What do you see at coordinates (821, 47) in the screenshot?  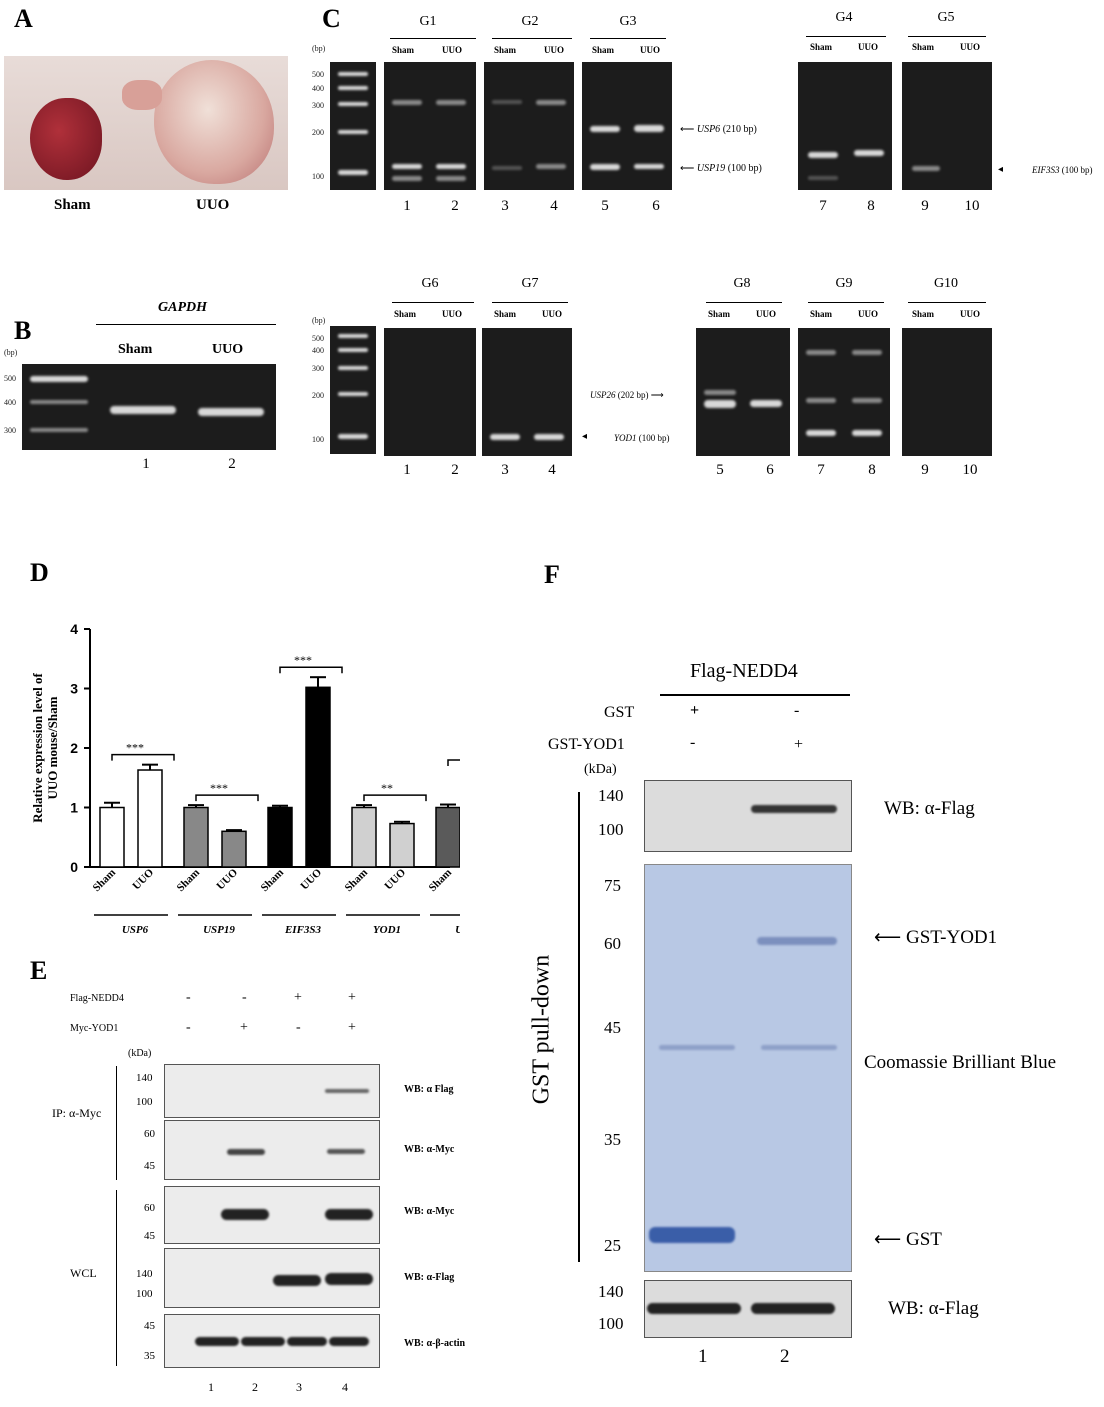 I see `c-g4-sham: Sham` at bounding box center [821, 47].